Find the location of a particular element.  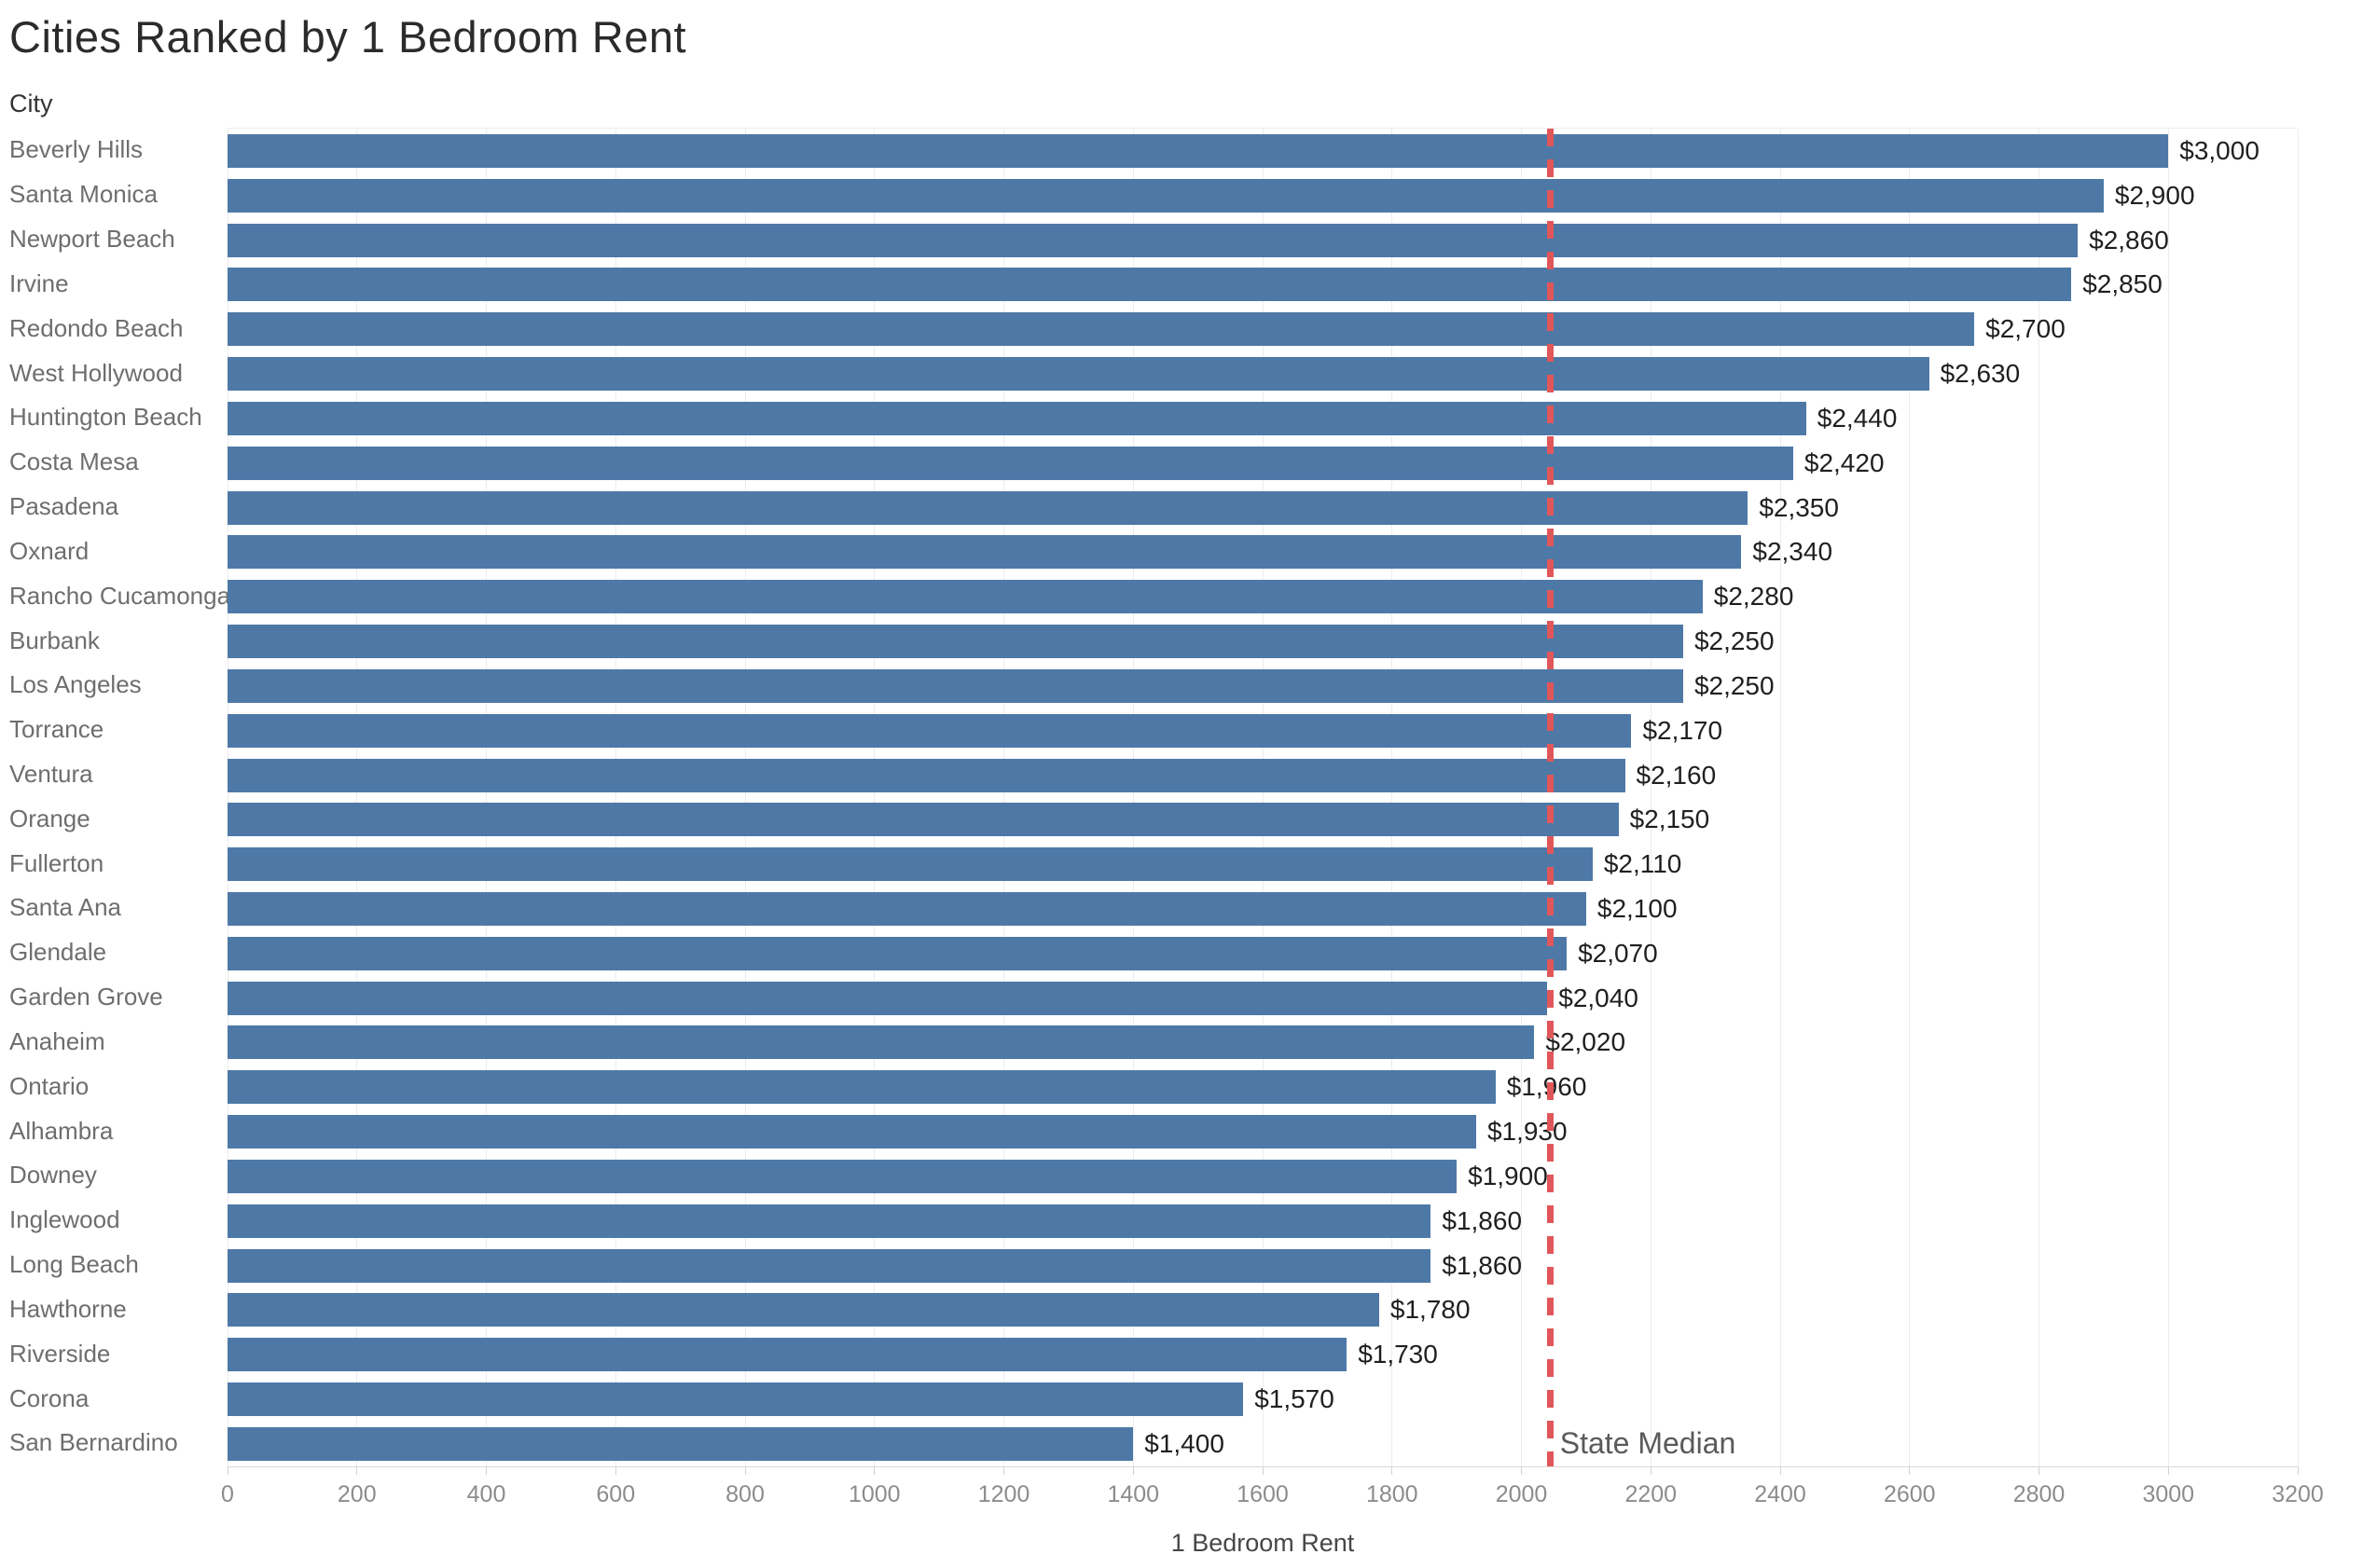

value-label: $2,070 is located at coordinates (1618, 953).